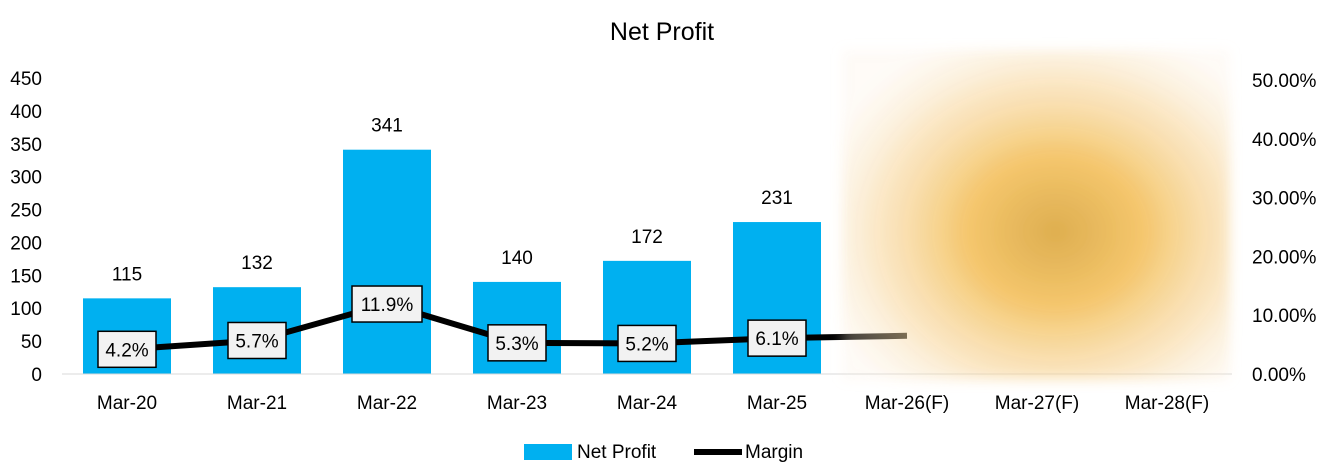 Image resolution: width=1335 pixels, height=474 pixels. Describe the element at coordinates (1284, 316) in the screenshot. I see `right-axis-tick-label: 10.00%` at that location.